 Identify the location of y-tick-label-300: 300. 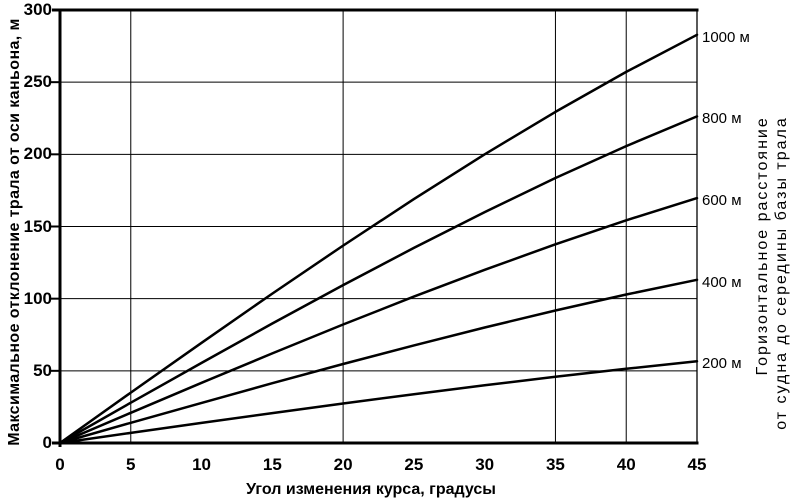
(37, 9).